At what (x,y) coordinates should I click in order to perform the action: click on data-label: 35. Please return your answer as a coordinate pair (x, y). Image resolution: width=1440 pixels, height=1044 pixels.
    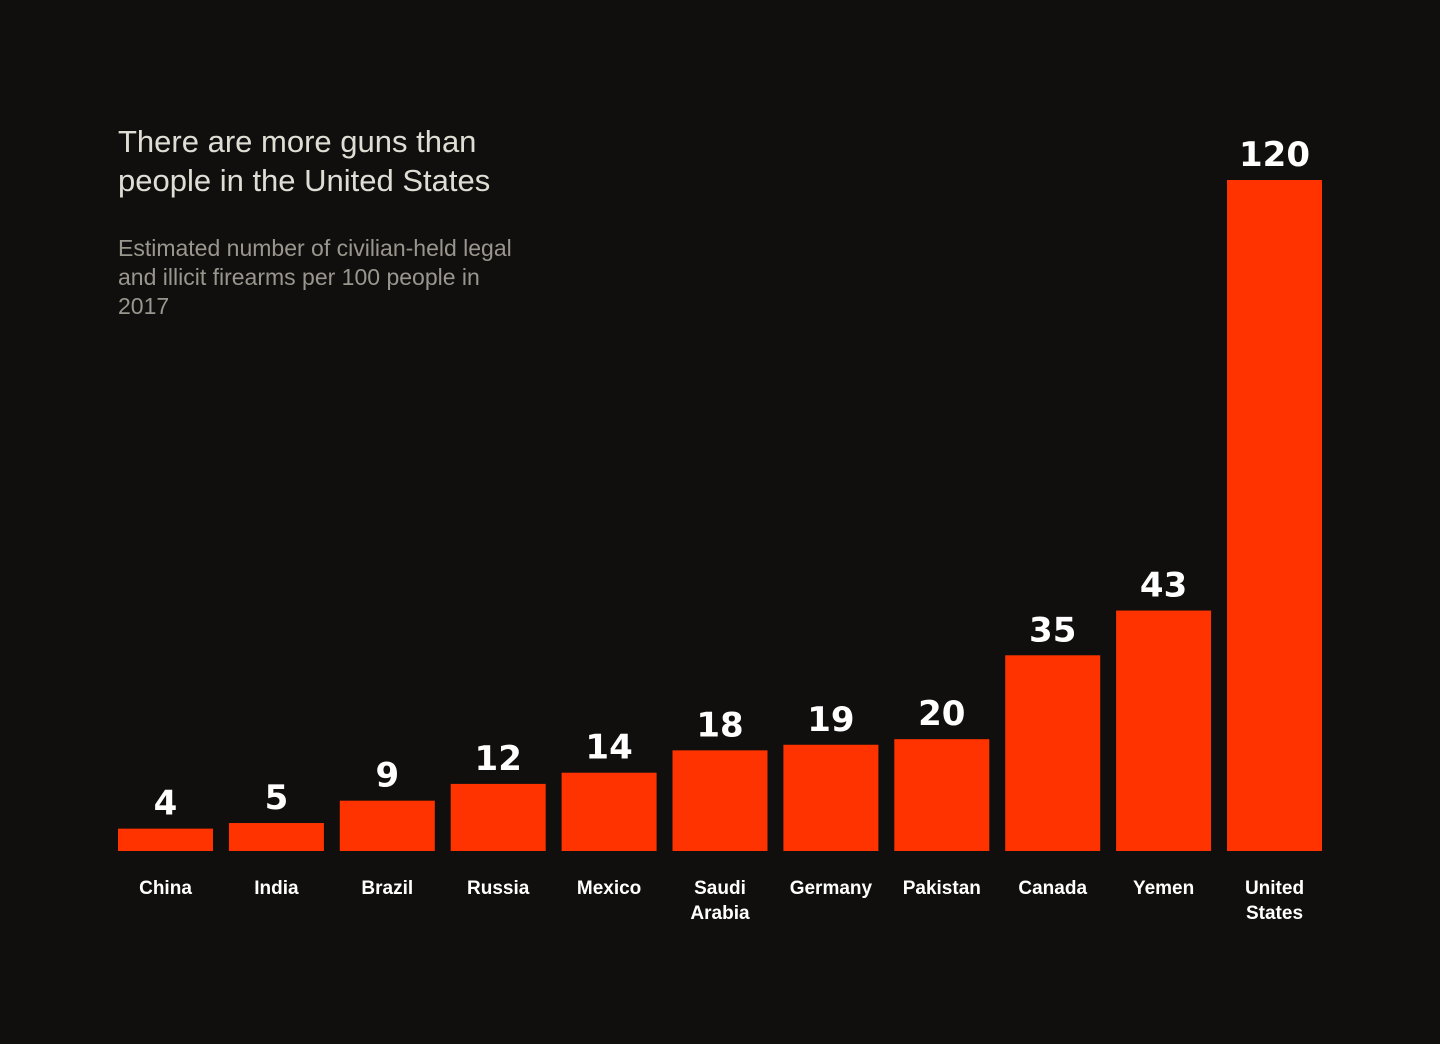
    Looking at the image, I should click on (1052, 630).